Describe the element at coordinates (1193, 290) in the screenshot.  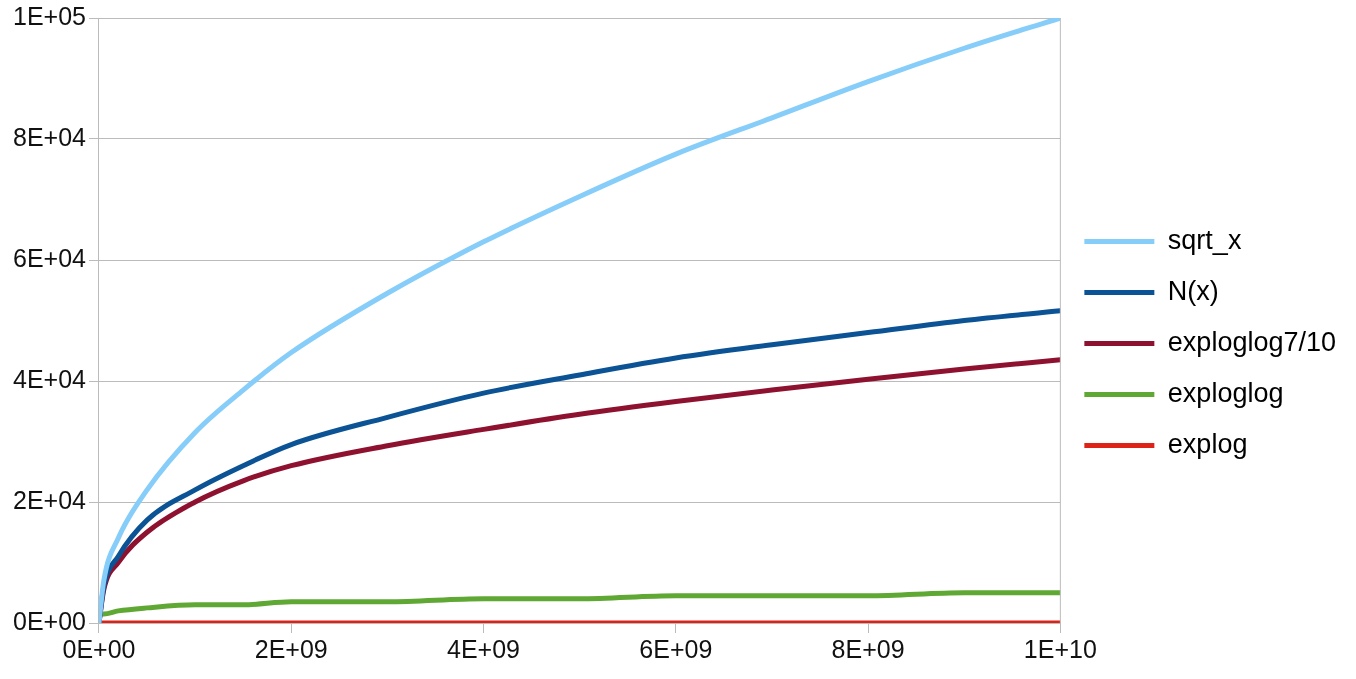
I see `legend-label: N(x)` at that location.